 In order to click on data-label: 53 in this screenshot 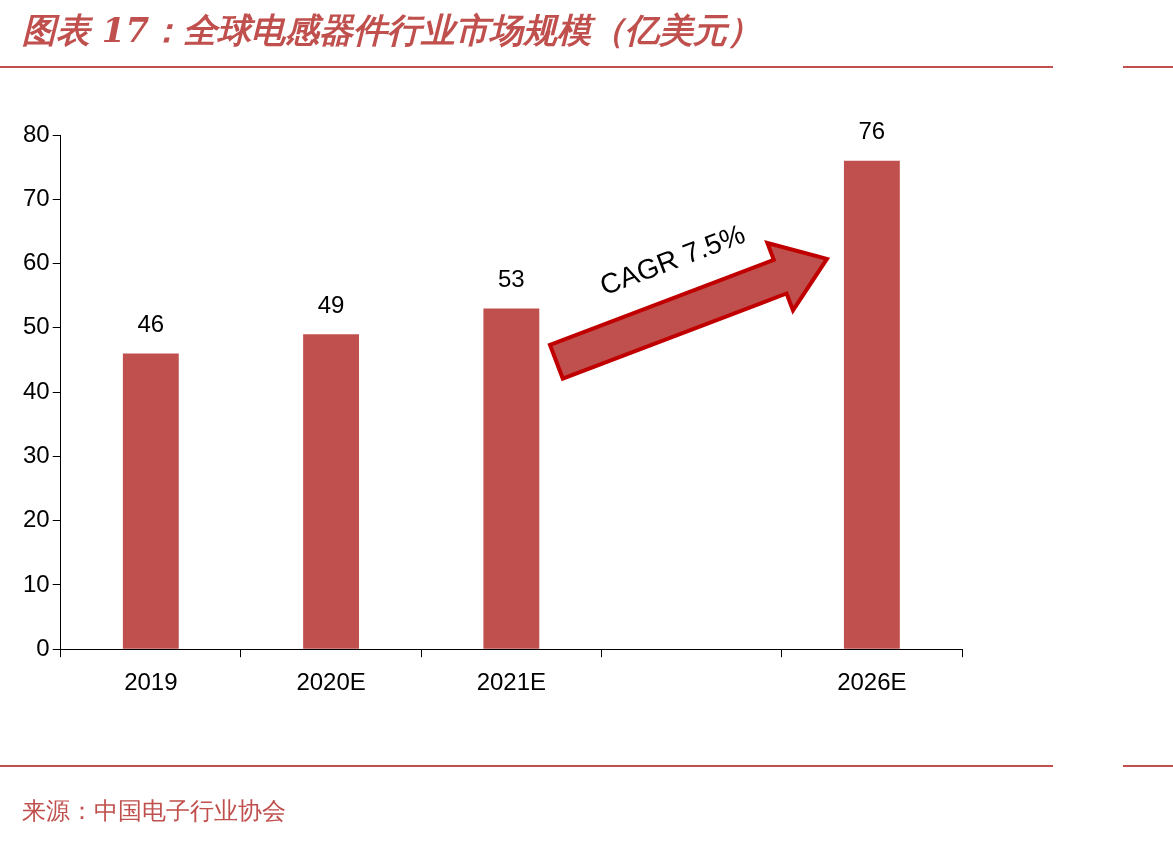, I will do `click(511, 279)`.